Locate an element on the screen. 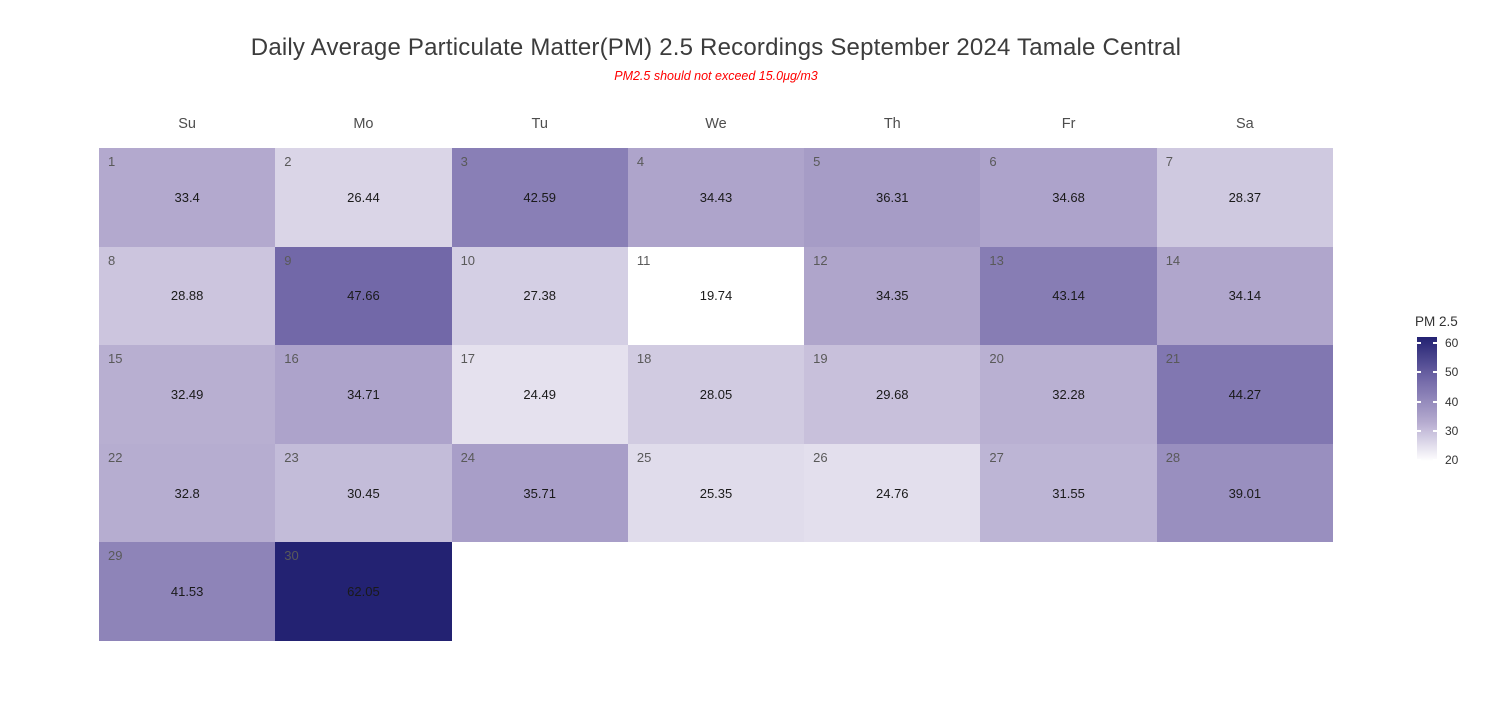 The width and height of the screenshot is (1489, 716). weekday-label-we: We is located at coordinates (716, 124).